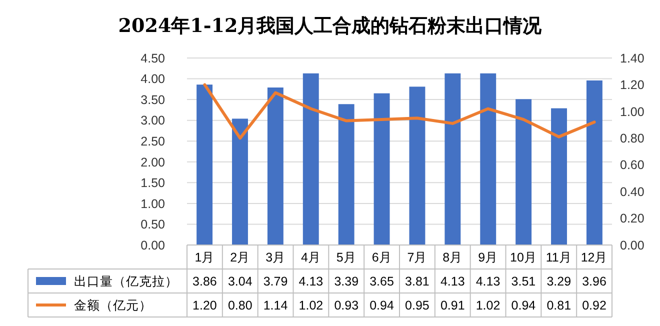 The image size is (660, 326). I want to click on line-series, so click(399, 111).